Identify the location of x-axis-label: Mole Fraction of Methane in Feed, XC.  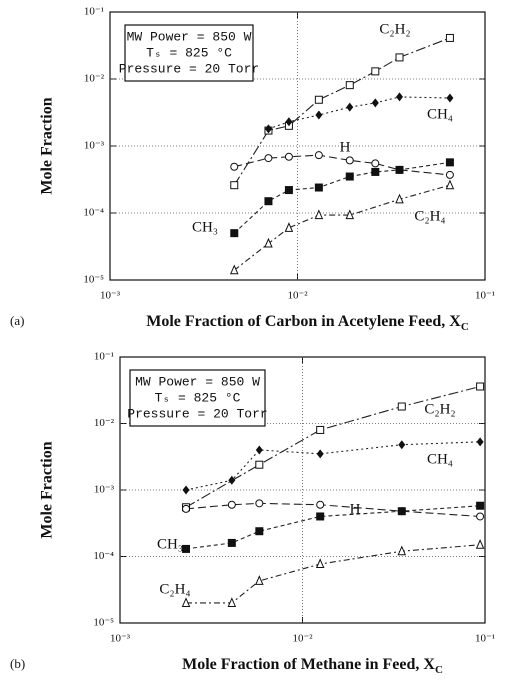
(312, 666).